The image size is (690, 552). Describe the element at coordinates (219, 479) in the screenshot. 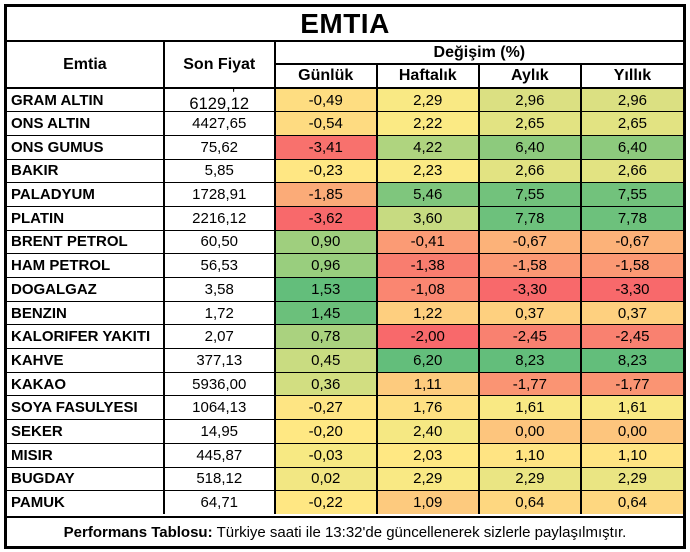

I see `last-price-cell: 518,12` at that location.